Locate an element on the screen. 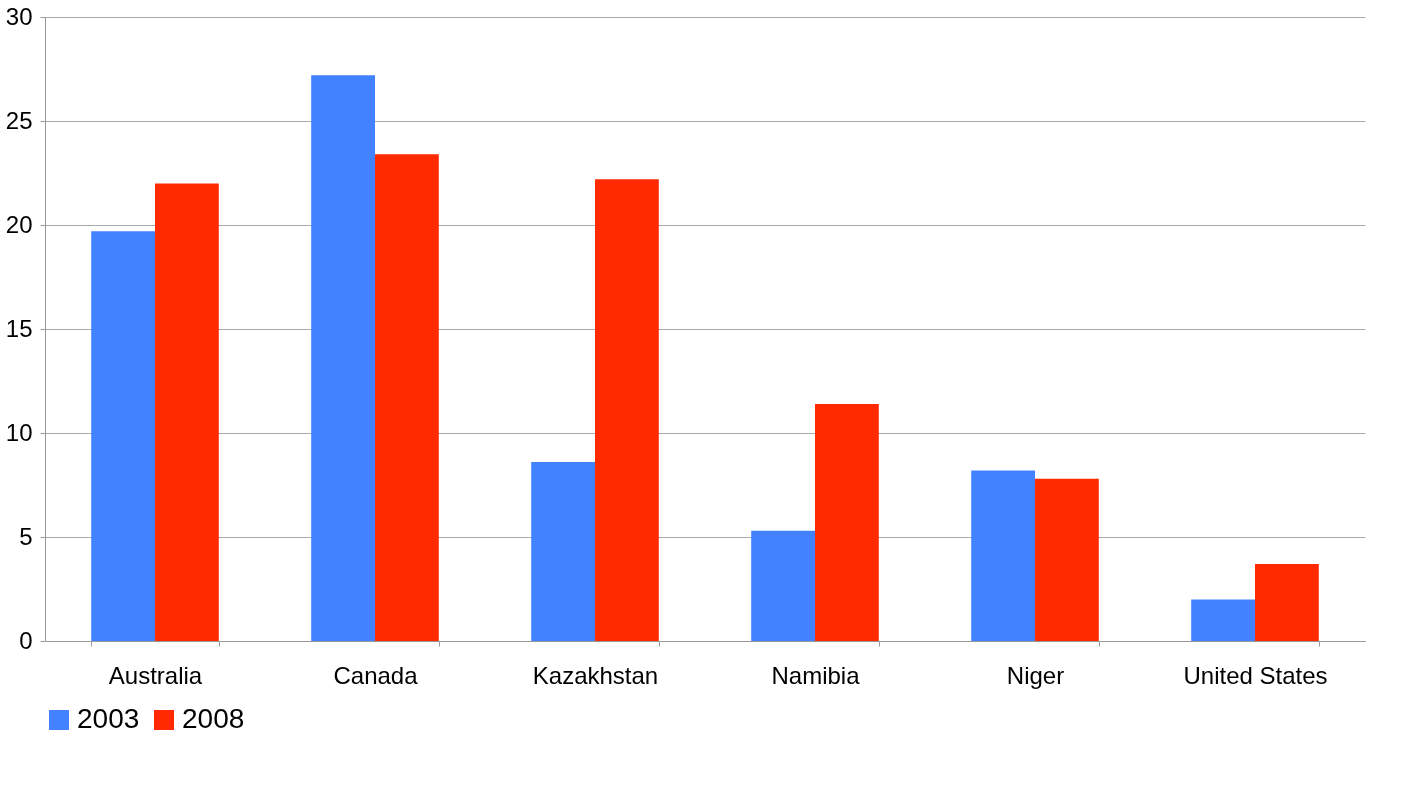 The width and height of the screenshot is (1416, 802). y-tick-label: 5 is located at coordinates (26, 536).